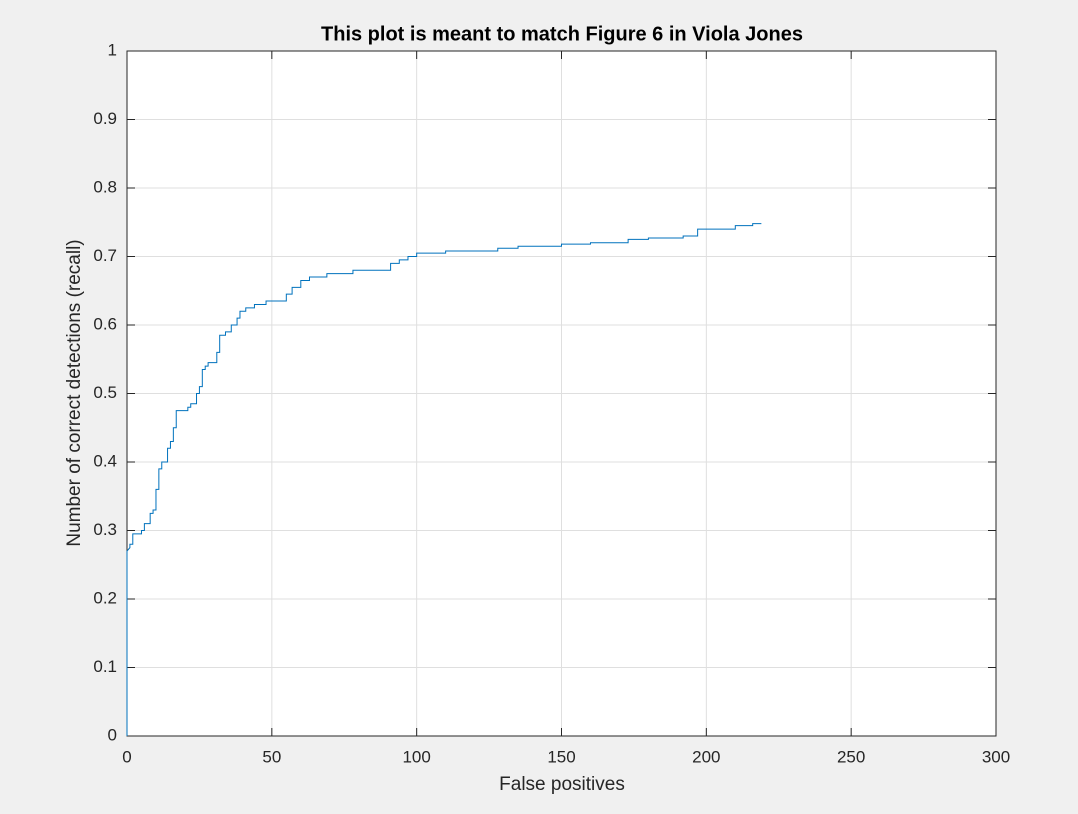 The height and width of the screenshot is (814, 1078). What do you see at coordinates (561, 756) in the screenshot?
I see `x-tick-label: 150` at bounding box center [561, 756].